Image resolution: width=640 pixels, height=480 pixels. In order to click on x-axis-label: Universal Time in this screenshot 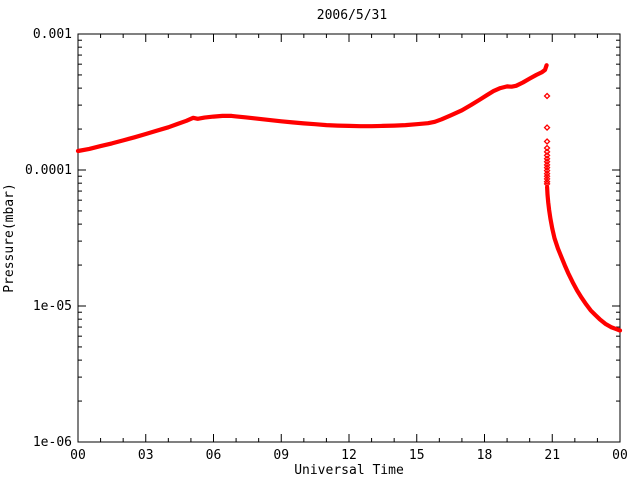, I will do `click(349, 470)`.